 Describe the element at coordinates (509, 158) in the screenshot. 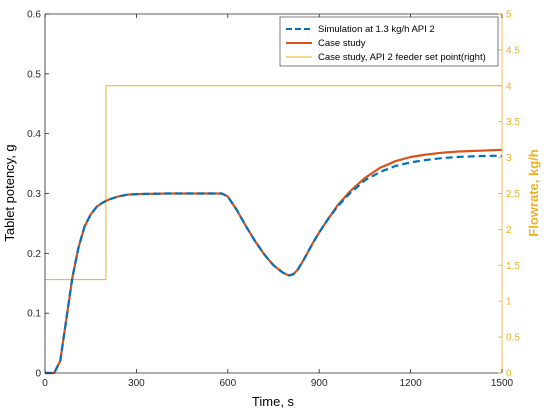

I see `y-right-tick-label: 3` at that location.